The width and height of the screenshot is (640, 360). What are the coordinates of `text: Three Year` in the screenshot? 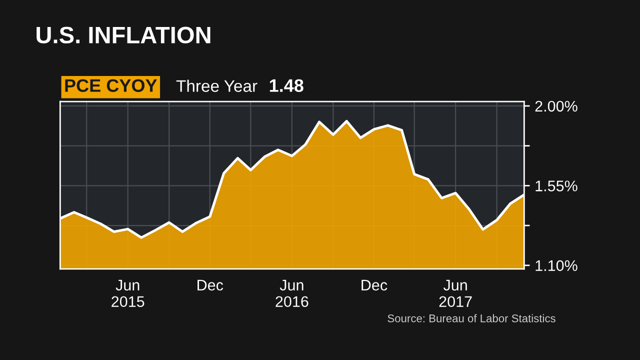 It's located at (217, 86).